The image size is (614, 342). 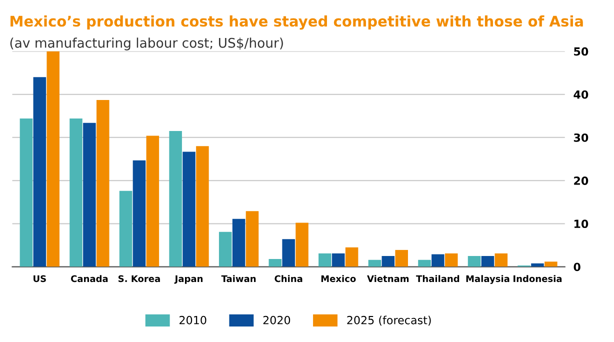 I want to click on y-tick-label: 10, so click(x=581, y=224).